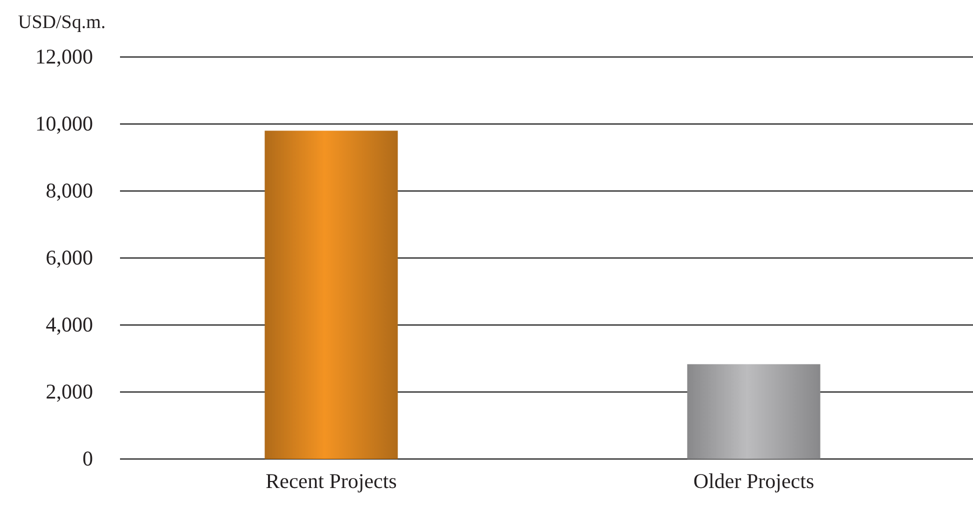 The height and width of the screenshot is (508, 973). I want to click on y-tick-label: 0, so click(87, 458).